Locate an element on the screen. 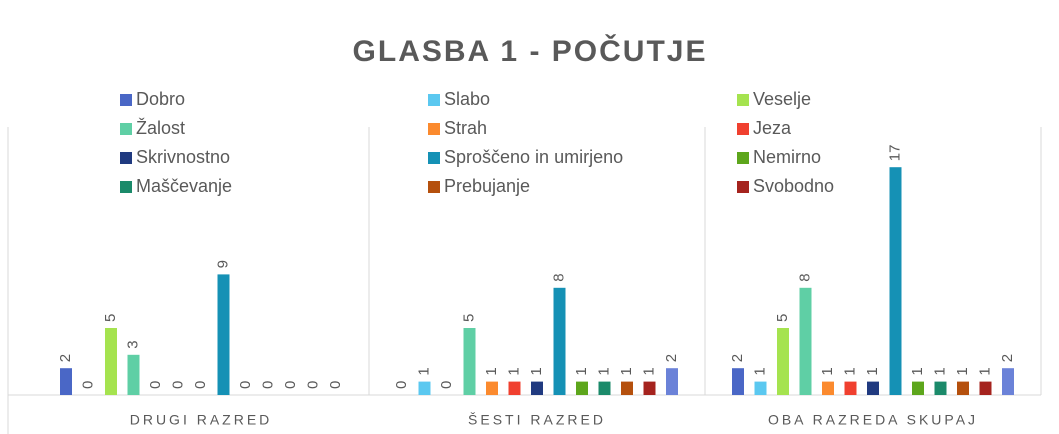 This screenshot has height=434, width=1059. value-label: 9 is located at coordinates (222, 264).